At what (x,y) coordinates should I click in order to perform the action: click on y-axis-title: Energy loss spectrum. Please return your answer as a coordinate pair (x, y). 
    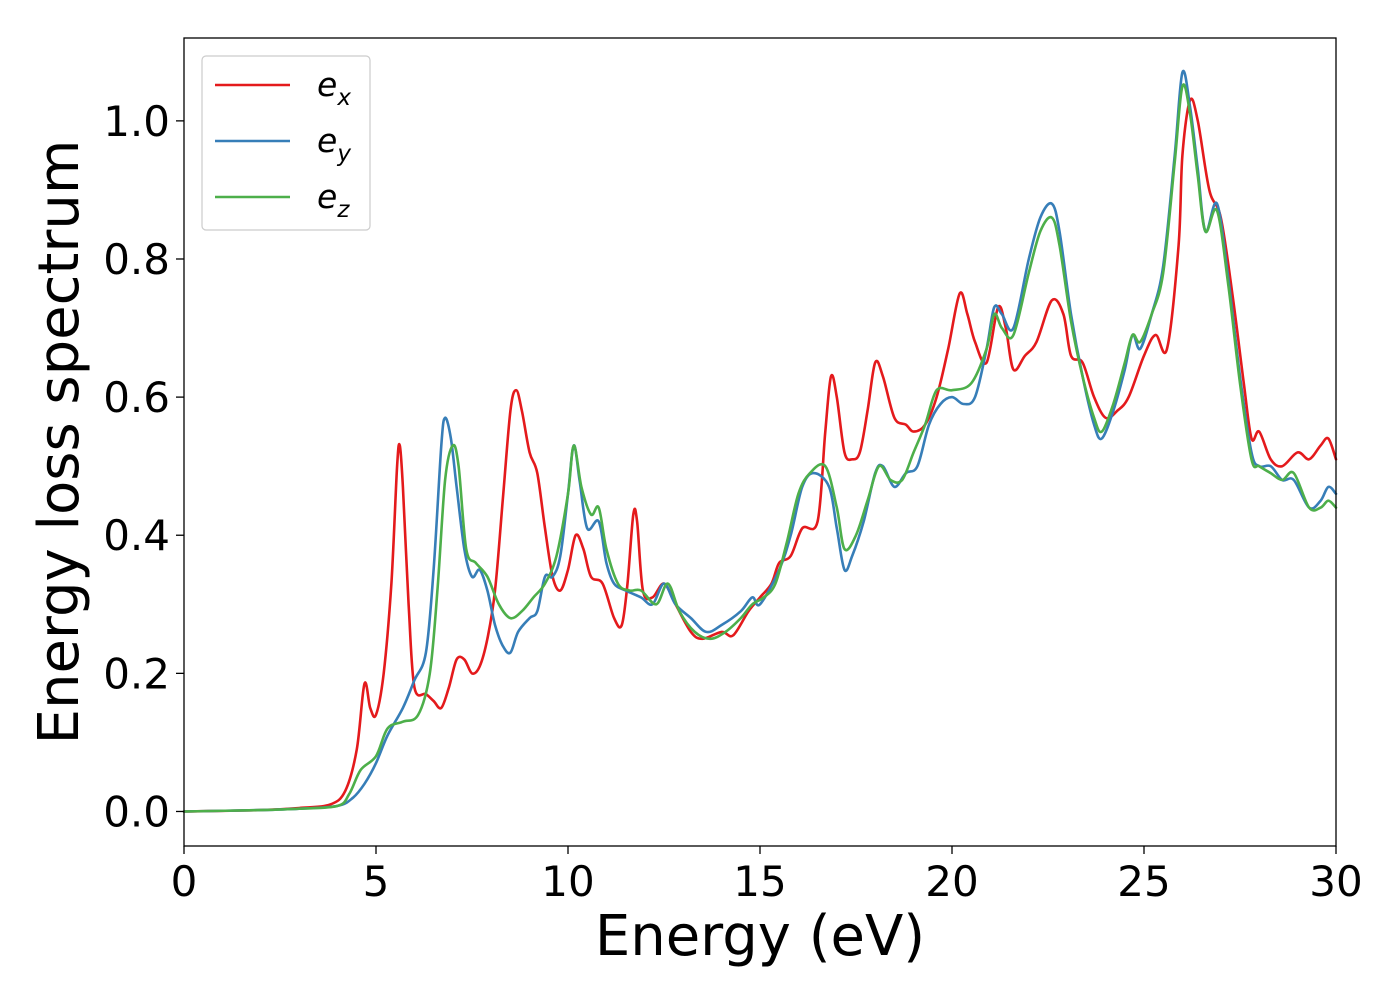
    Looking at the image, I should click on (59, 442).